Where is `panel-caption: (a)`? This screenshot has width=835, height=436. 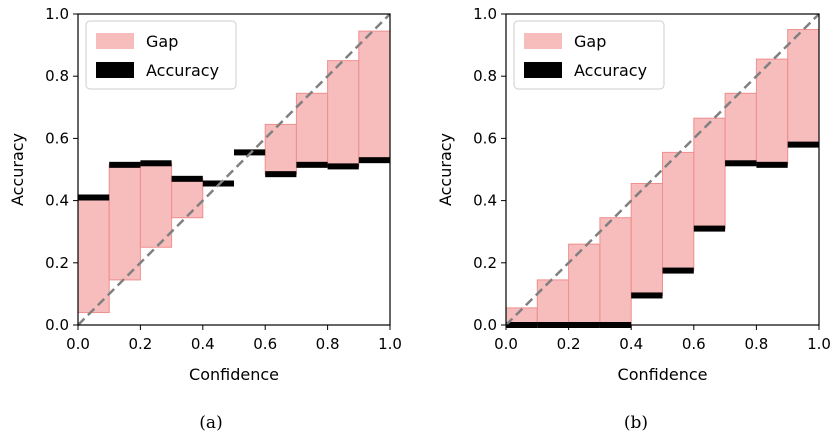 panel-caption: (a) is located at coordinates (210, 423).